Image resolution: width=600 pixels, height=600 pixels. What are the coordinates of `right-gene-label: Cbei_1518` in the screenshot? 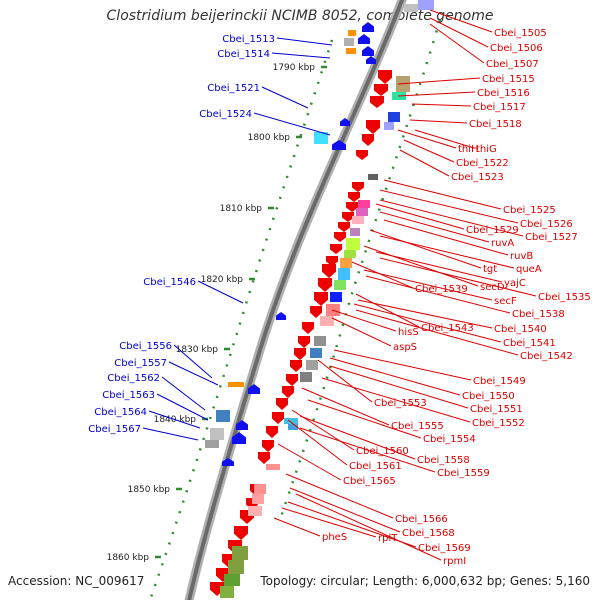 It's located at (495, 124).